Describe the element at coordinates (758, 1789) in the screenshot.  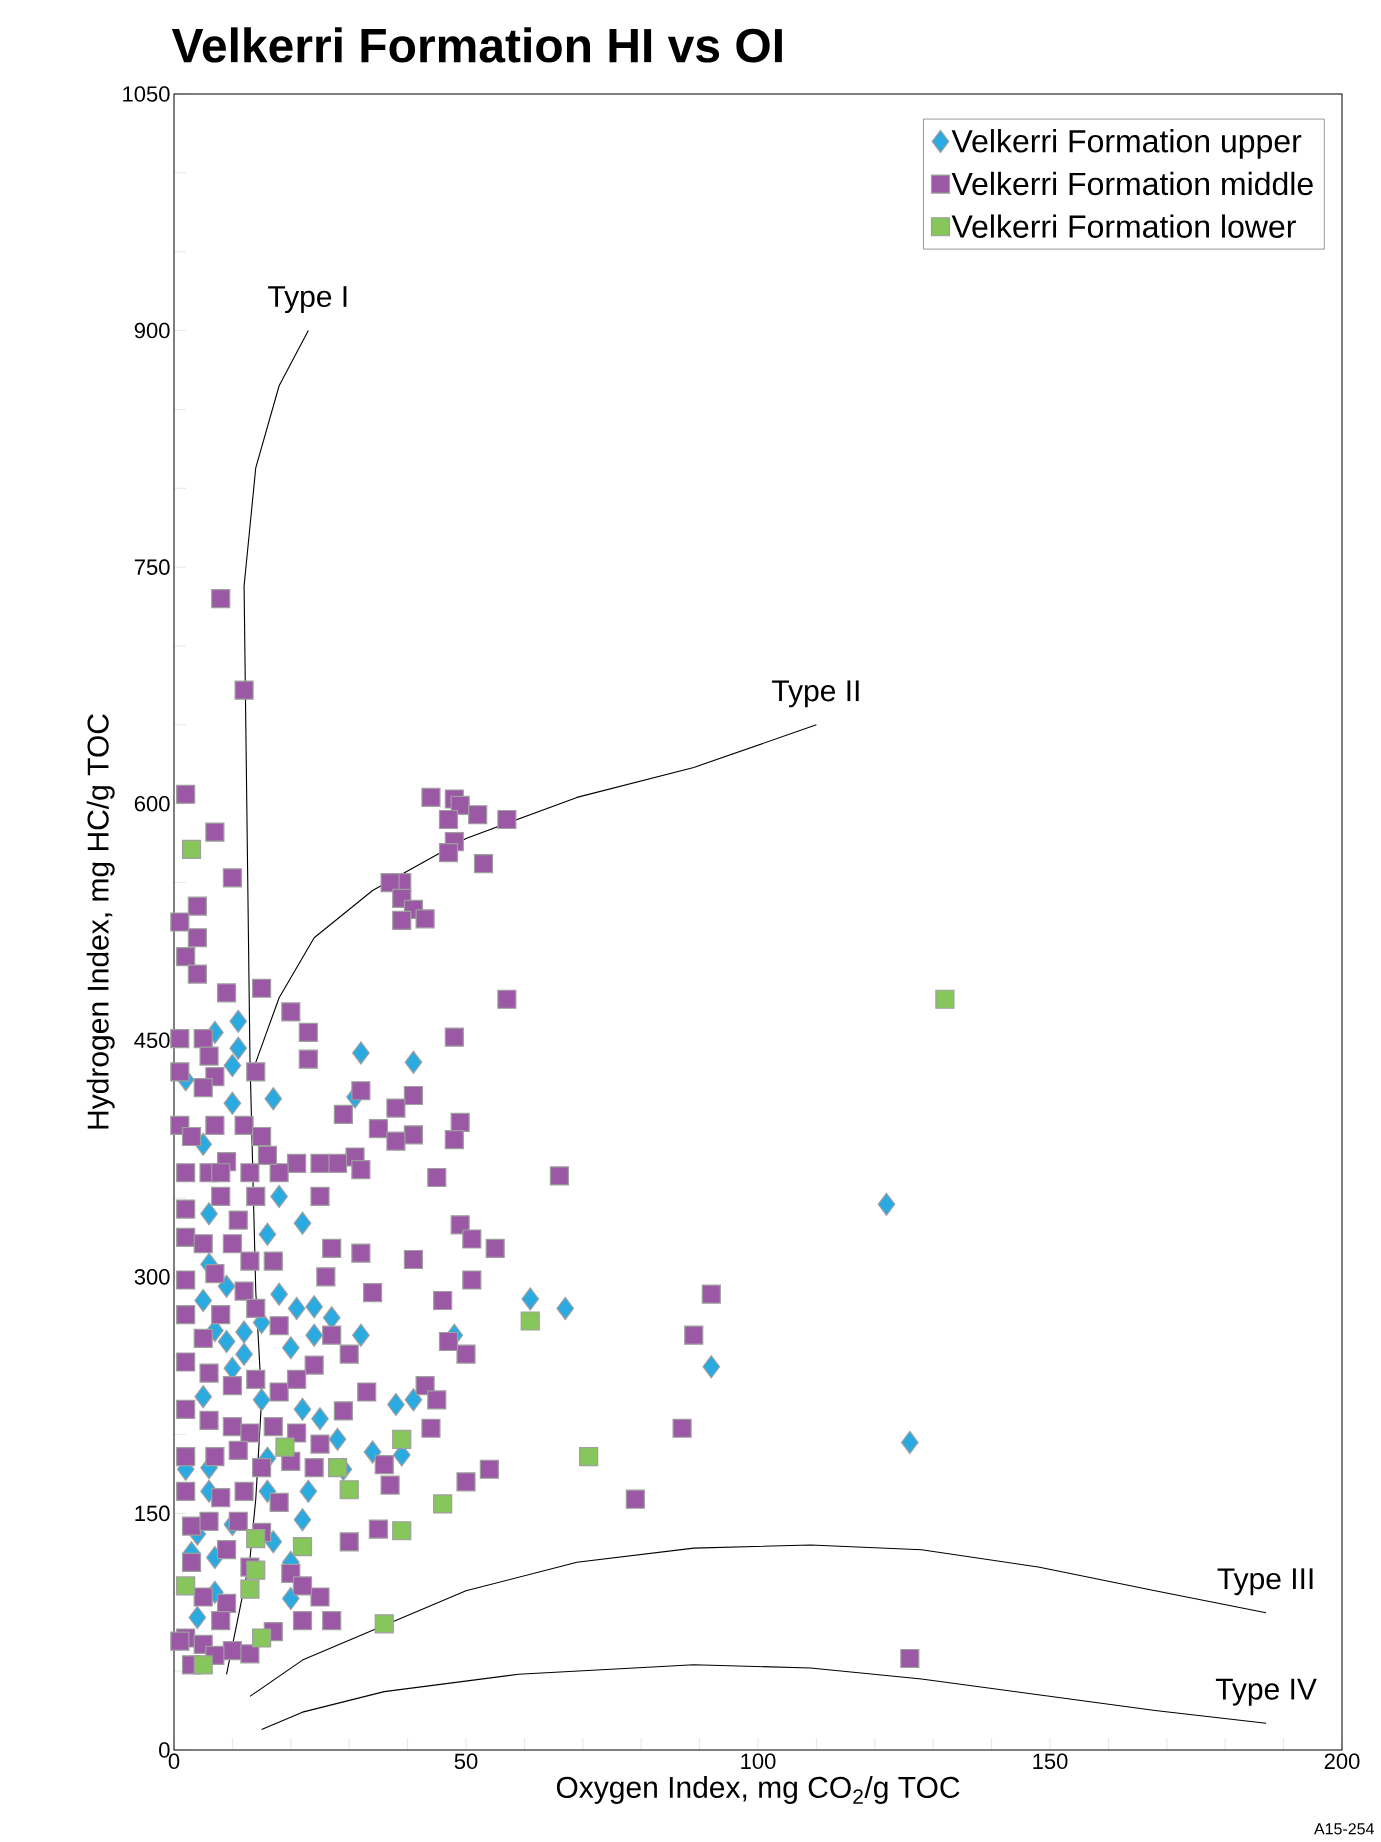
I see `x-axis-title: Oxygen Index, mg CO$_{2}$/g TOC` at that location.